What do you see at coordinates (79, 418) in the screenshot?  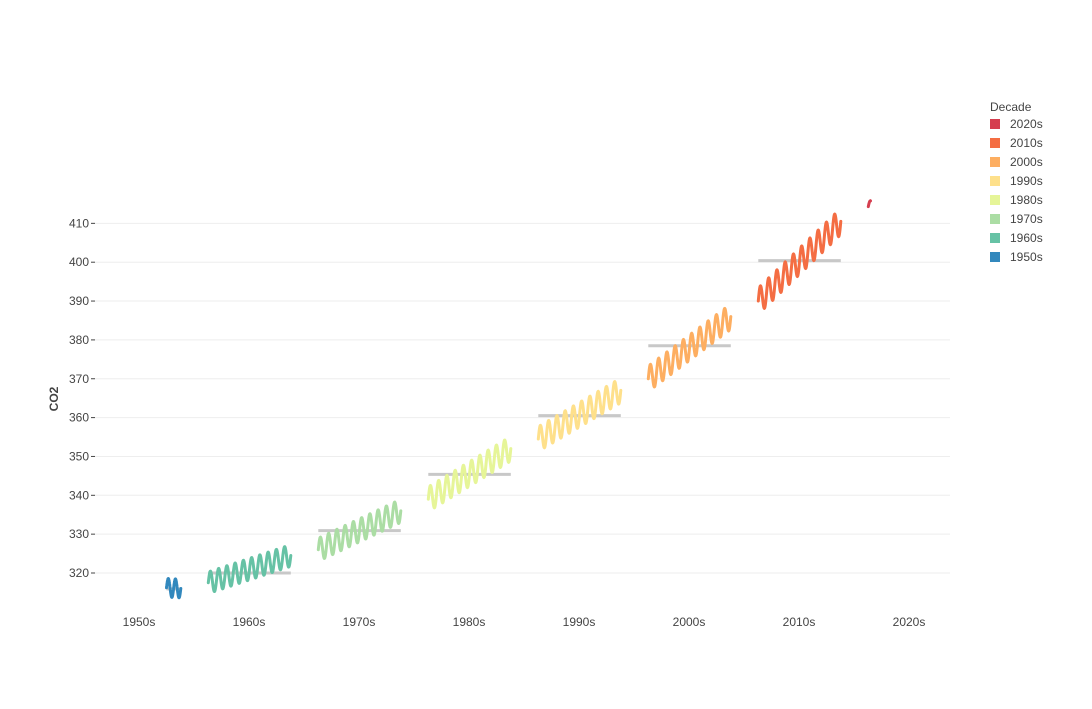 I see `y-tick-label: 360` at bounding box center [79, 418].